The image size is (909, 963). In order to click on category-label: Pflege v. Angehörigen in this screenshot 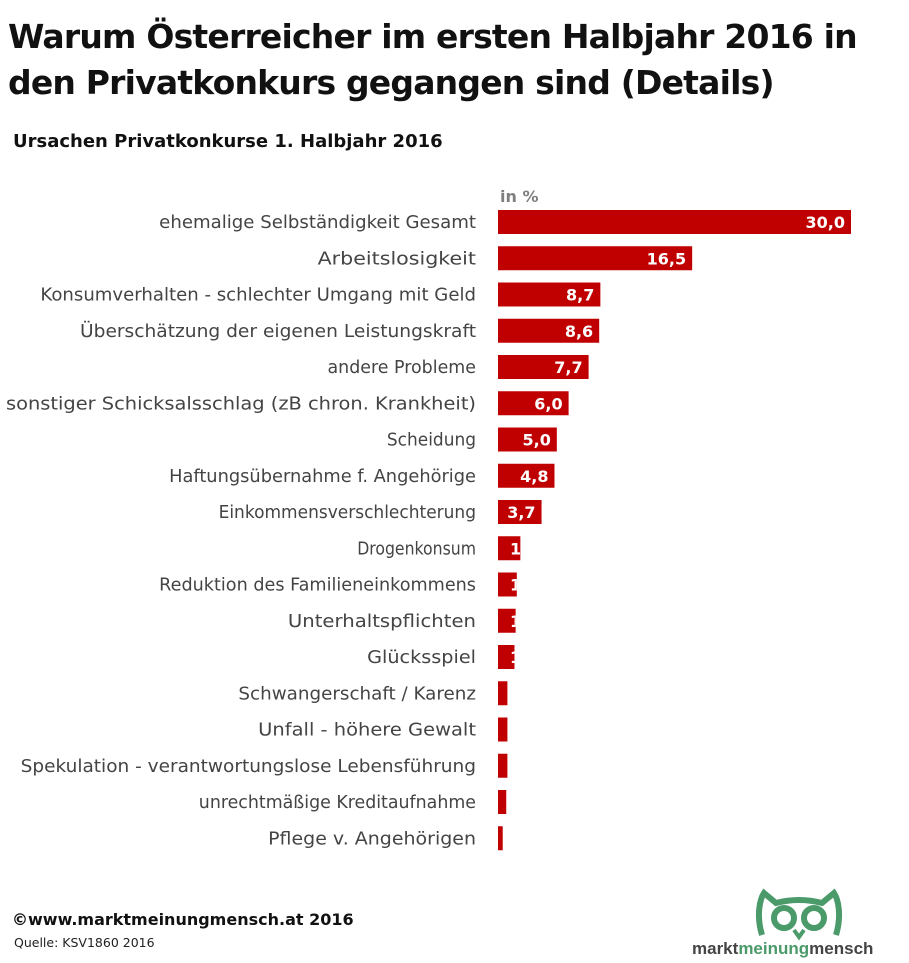, I will do `click(372, 839)`.